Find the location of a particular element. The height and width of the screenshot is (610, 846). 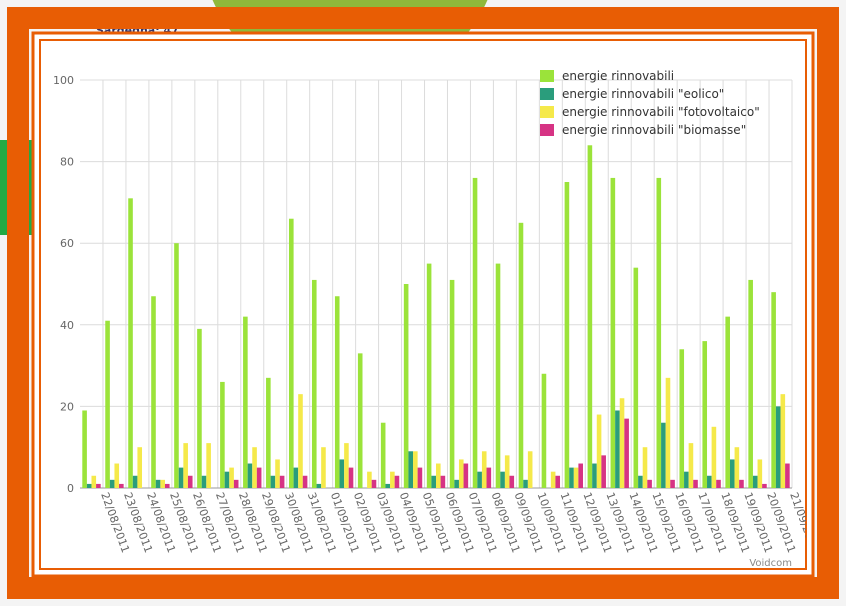

legend-label: energie rinnovabili "fotovoltaico" is located at coordinates (661, 112).